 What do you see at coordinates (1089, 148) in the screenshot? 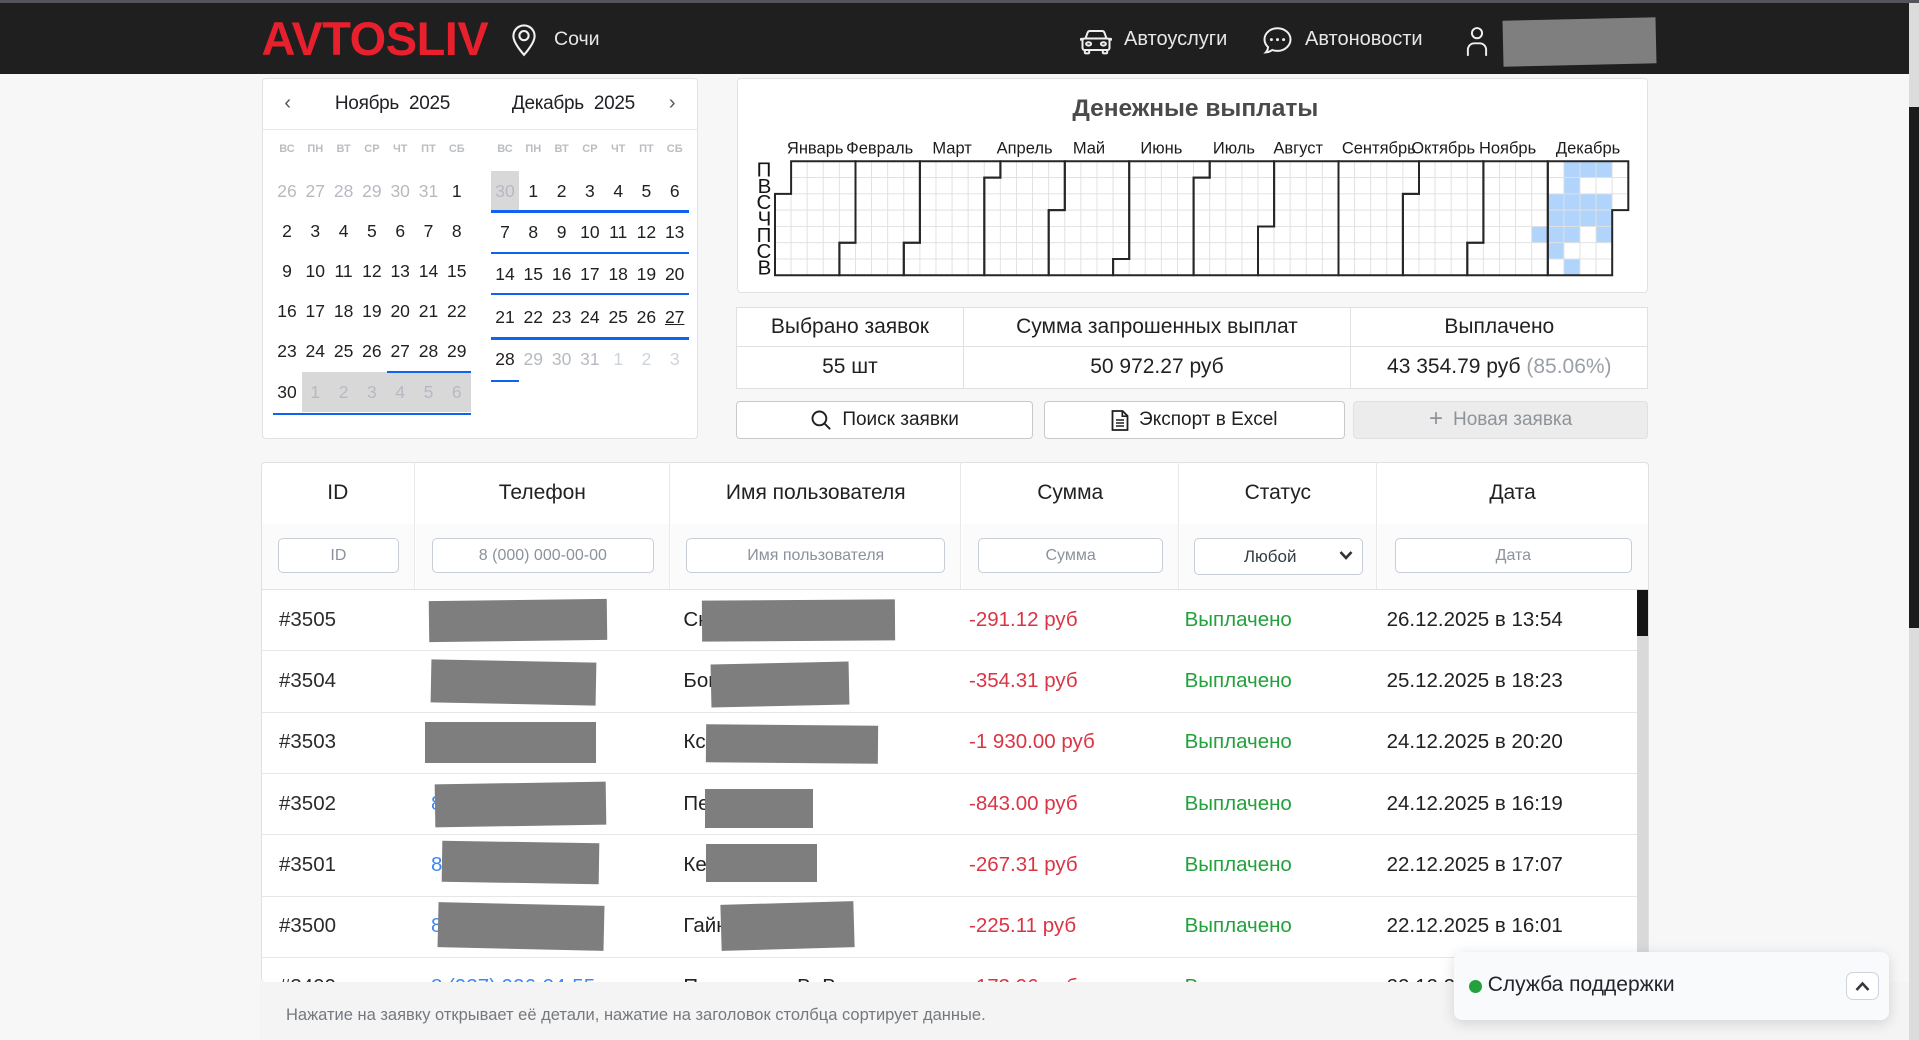
I see `svg-text: Май` at bounding box center [1089, 148].